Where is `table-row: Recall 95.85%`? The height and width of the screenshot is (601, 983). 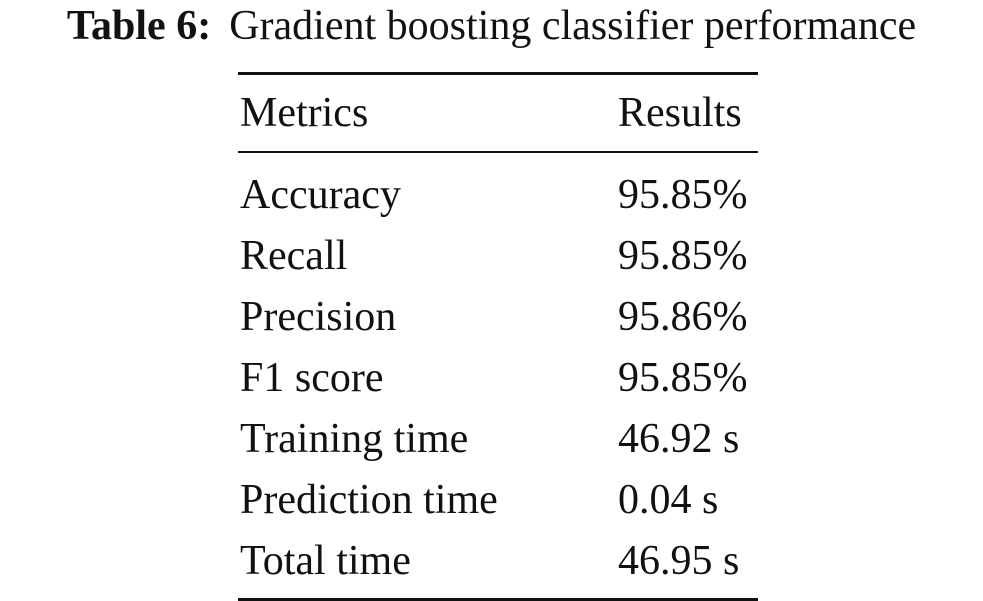 table-row: Recall 95.85% is located at coordinates (498, 256).